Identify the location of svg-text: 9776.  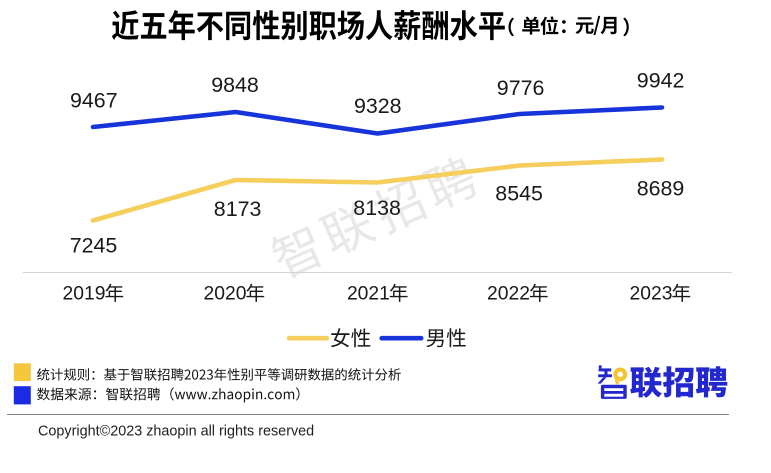
(521, 88).